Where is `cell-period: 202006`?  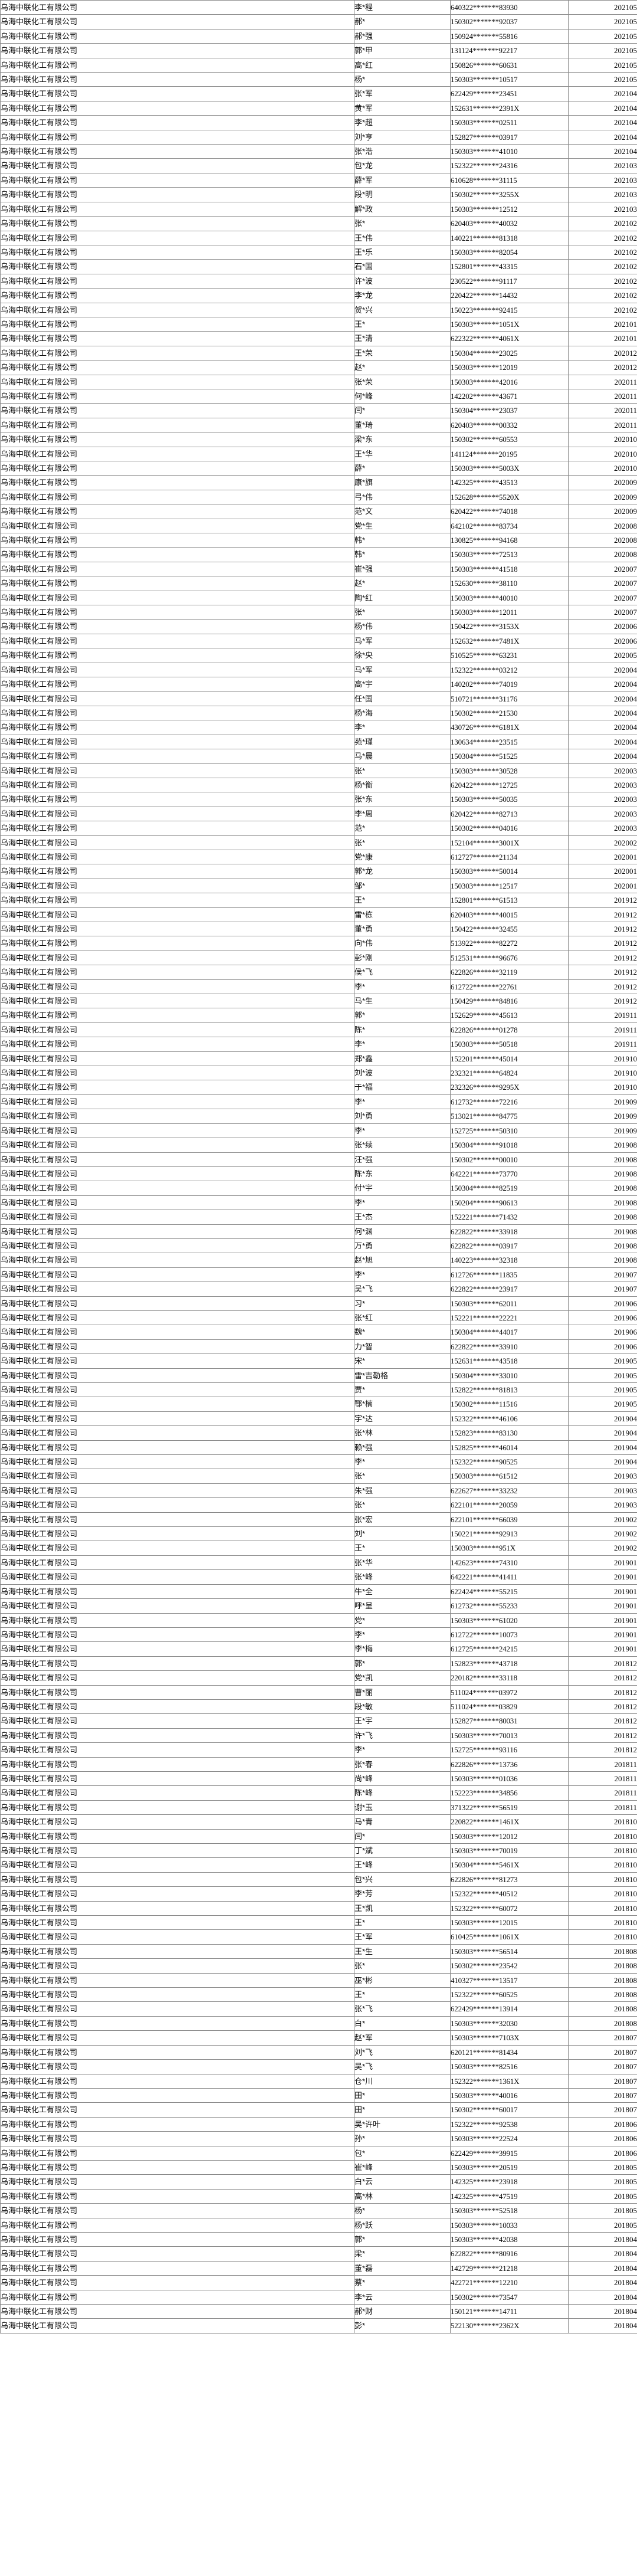 cell-period: 202006 is located at coordinates (602, 626).